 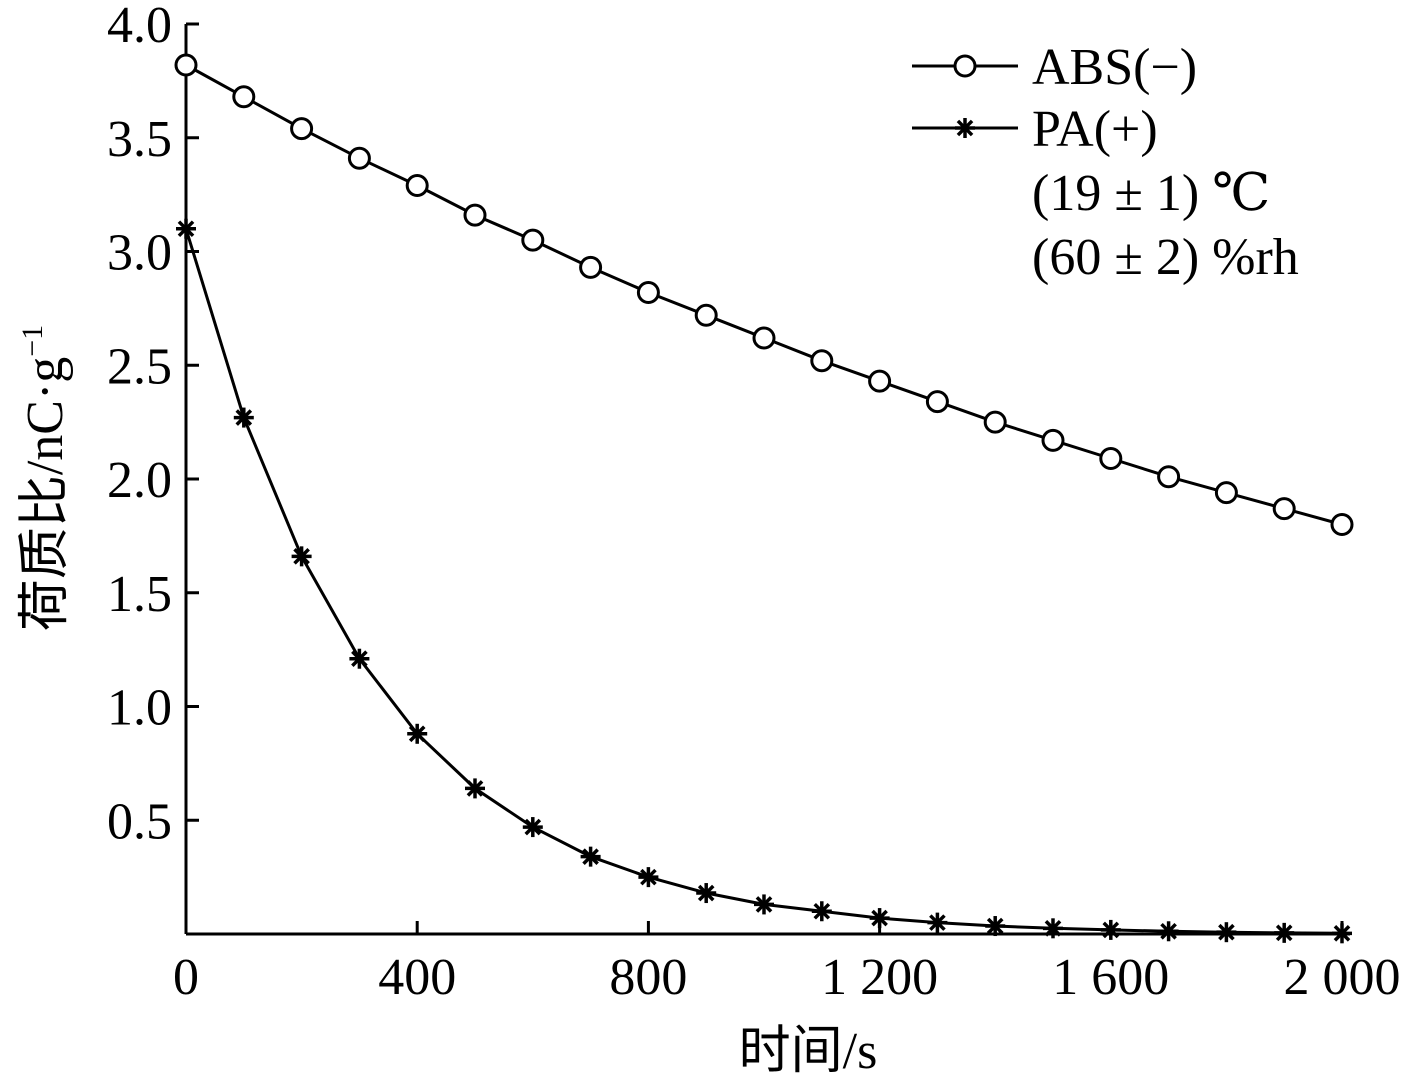 I want to click on x-tick-label: 1 200, so click(x=879, y=977).